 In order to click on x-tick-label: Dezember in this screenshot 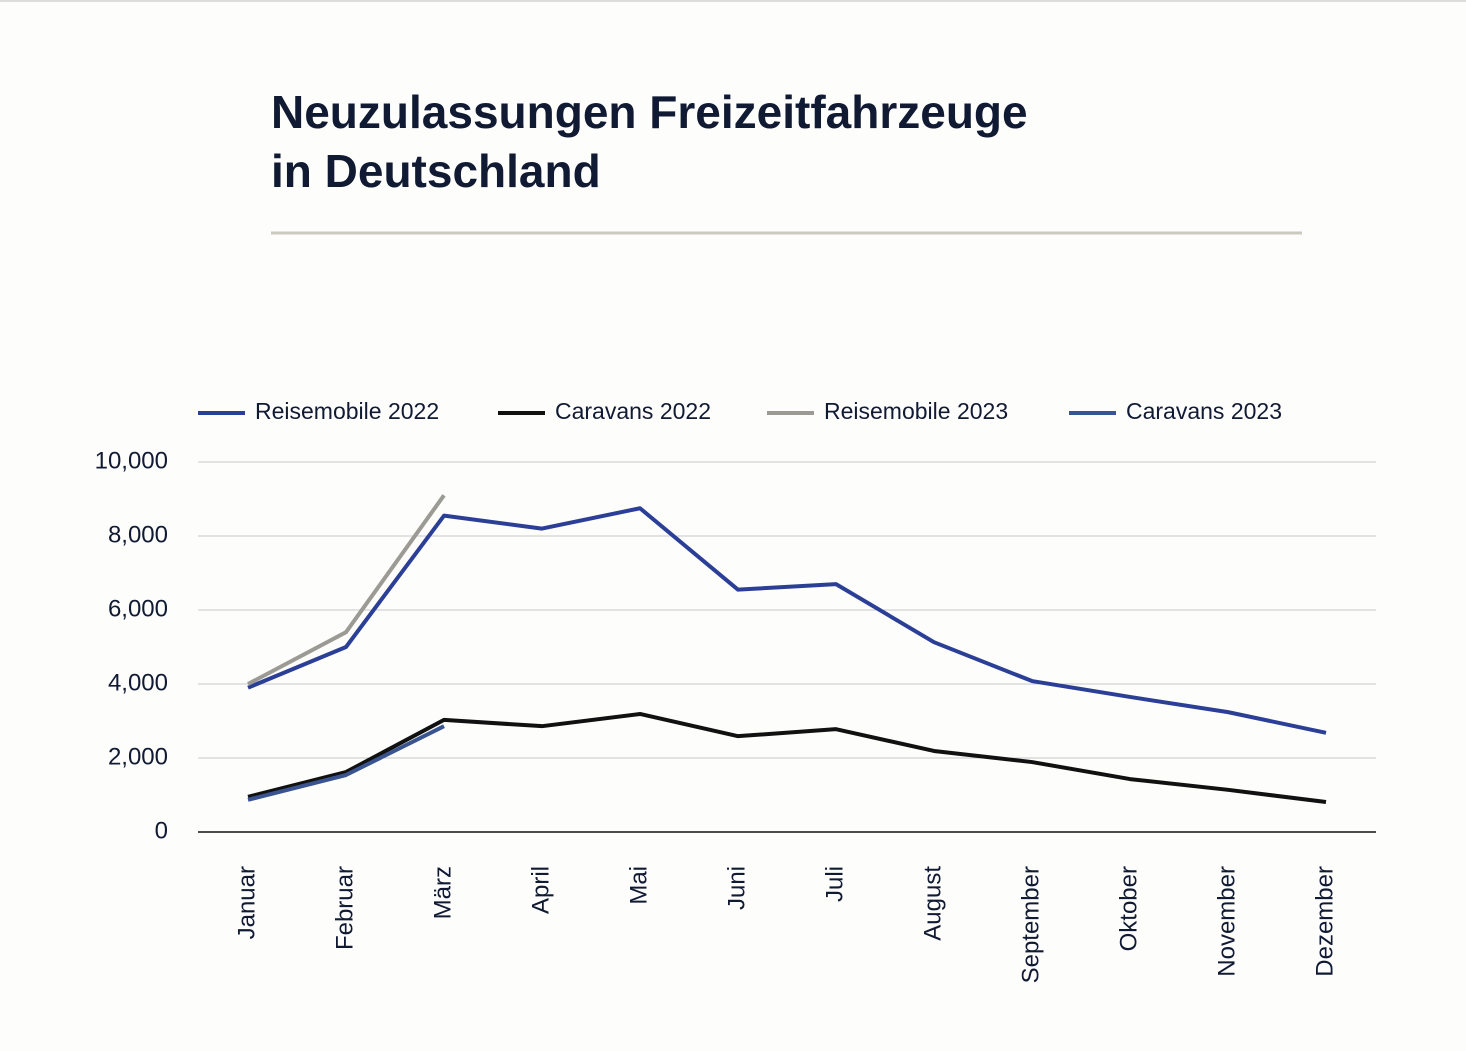, I will do `click(1324, 921)`.